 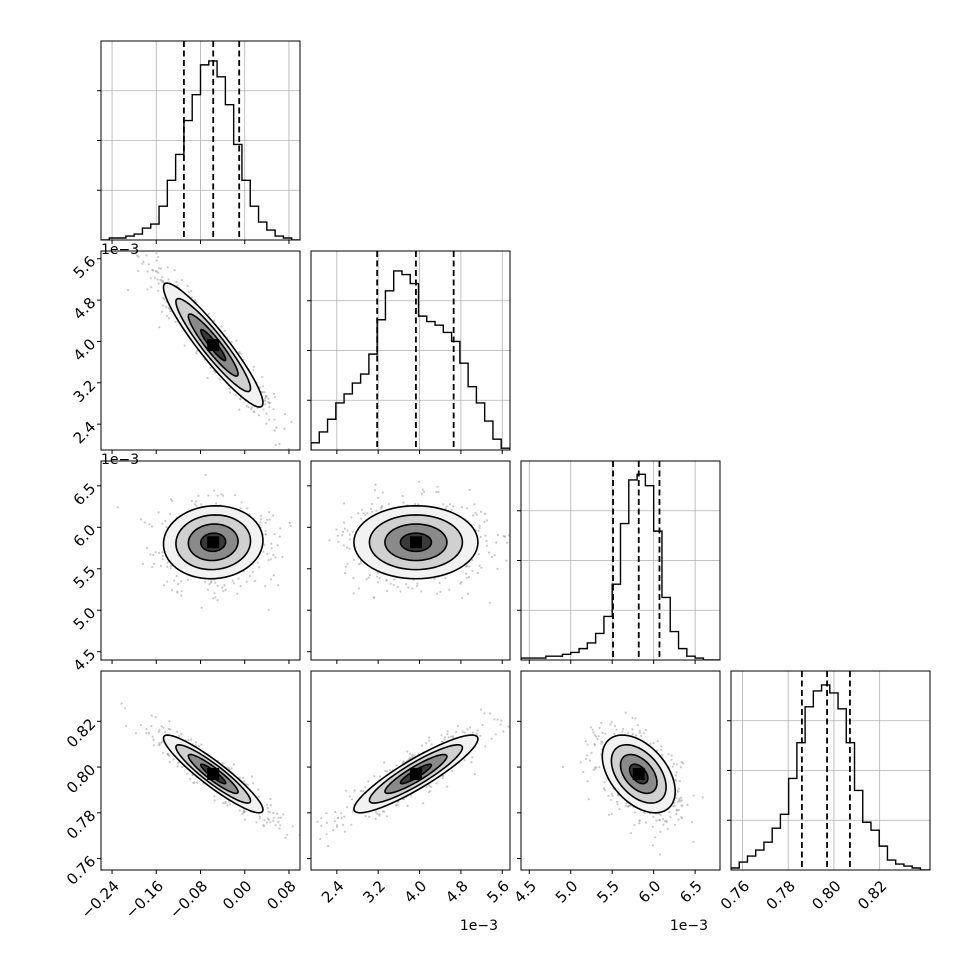 What do you see at coordinates (608, 892) in the screenshot?
I see `x-tick-label: 5.5` at bounding box center [608, 892].